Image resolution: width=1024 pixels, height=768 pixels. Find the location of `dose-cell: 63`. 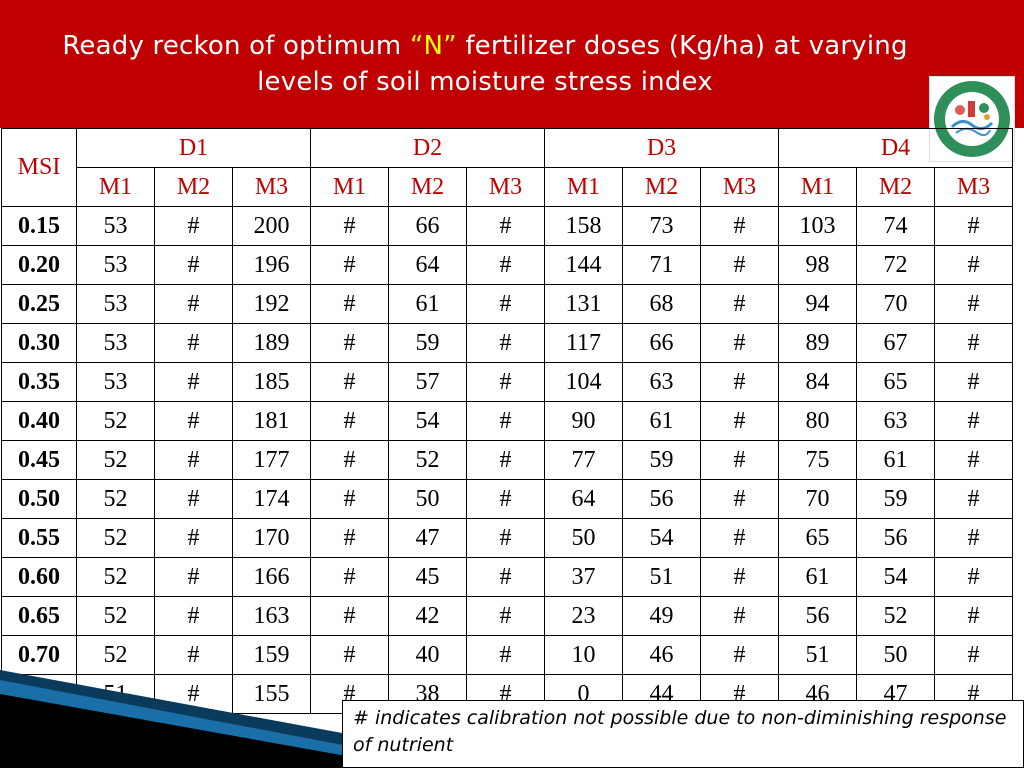

dose-cell: 63 is located at coordinates (895, 421).